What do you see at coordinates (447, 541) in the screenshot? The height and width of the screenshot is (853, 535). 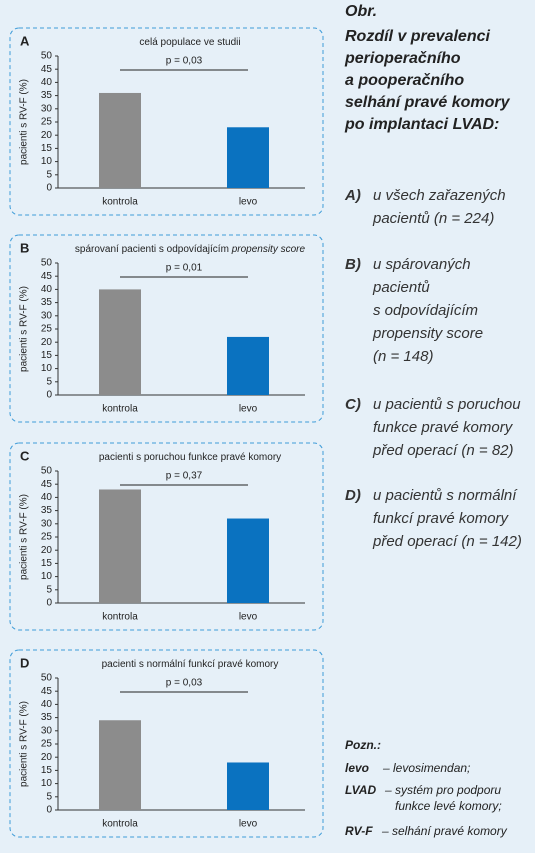 I see `item-text: před operací (n = 142)` at bounding box center [447, 541].